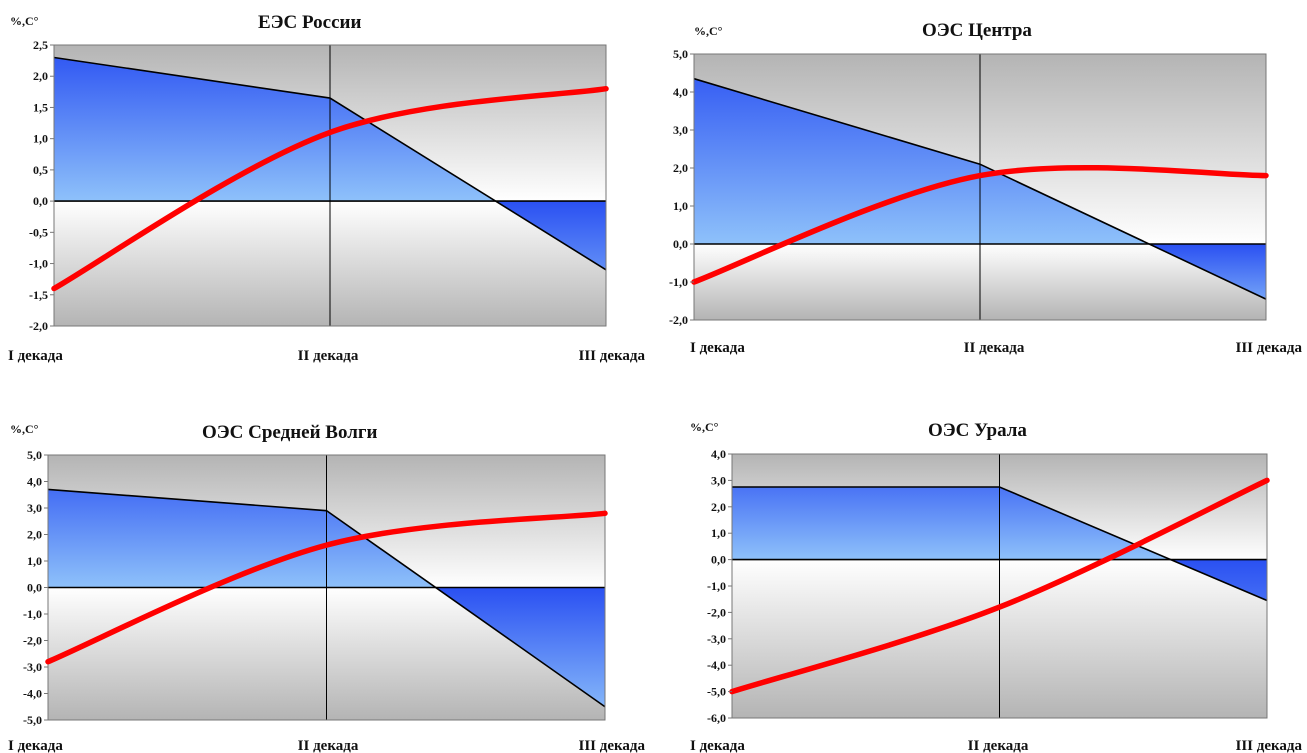 This screenshot has width=1307, height=753. What do you see at coordinates (977, 30) in the screenshot?
I see `chart-title: ОЭС Центра` at bounding box center [977, 30].